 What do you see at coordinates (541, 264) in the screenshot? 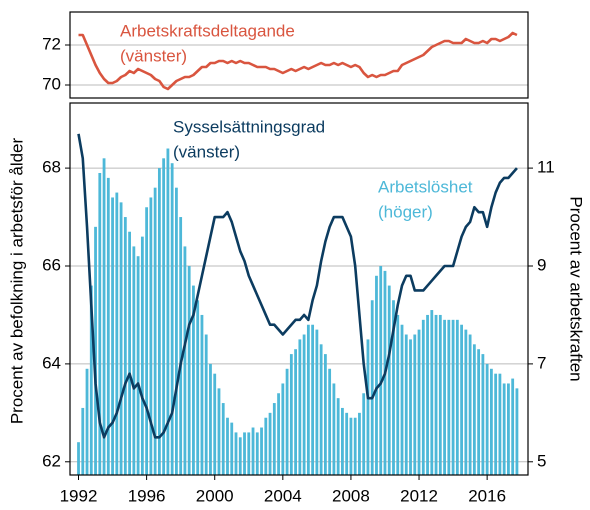
I see `y2-tick-label: 9` at bounding box center [541, 264].